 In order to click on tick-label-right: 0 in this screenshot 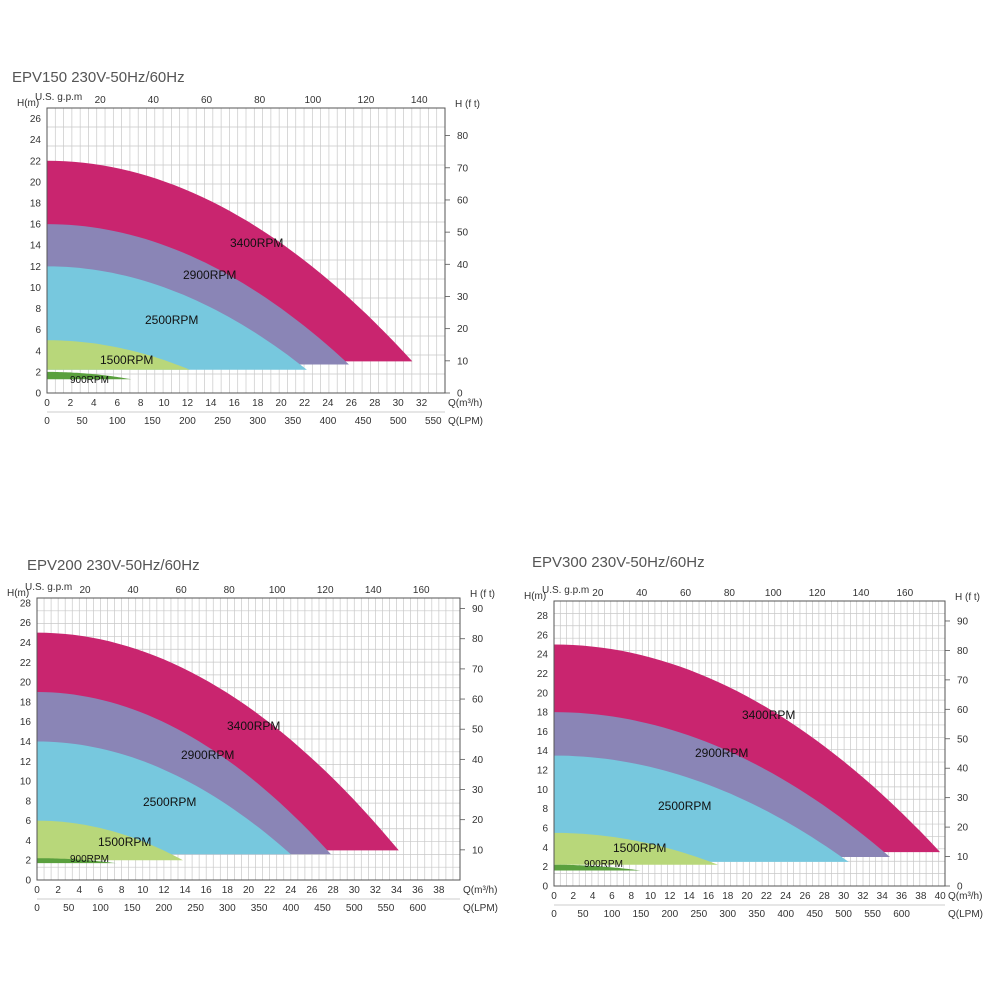, I will do `click(960, 887)`.